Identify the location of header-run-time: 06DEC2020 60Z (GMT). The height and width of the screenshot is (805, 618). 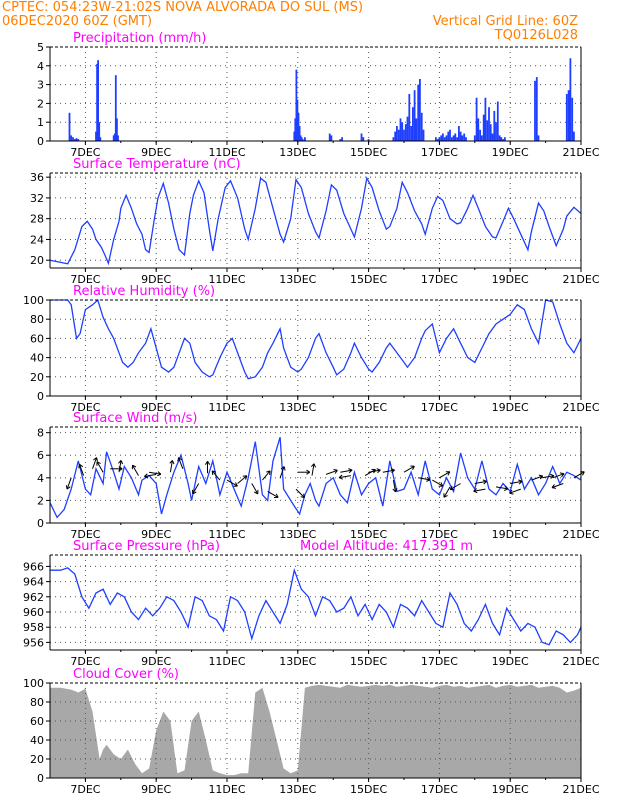
(77, 21).